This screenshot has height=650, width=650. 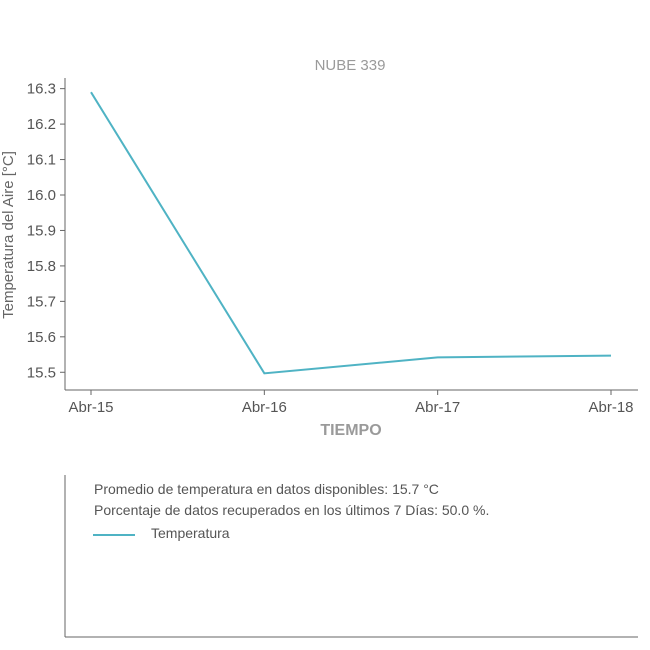 What do you see at coordinates (41, 301) in the screenshot?
I see `y-tick-label: 15.7` at bounding box center [41, 301].